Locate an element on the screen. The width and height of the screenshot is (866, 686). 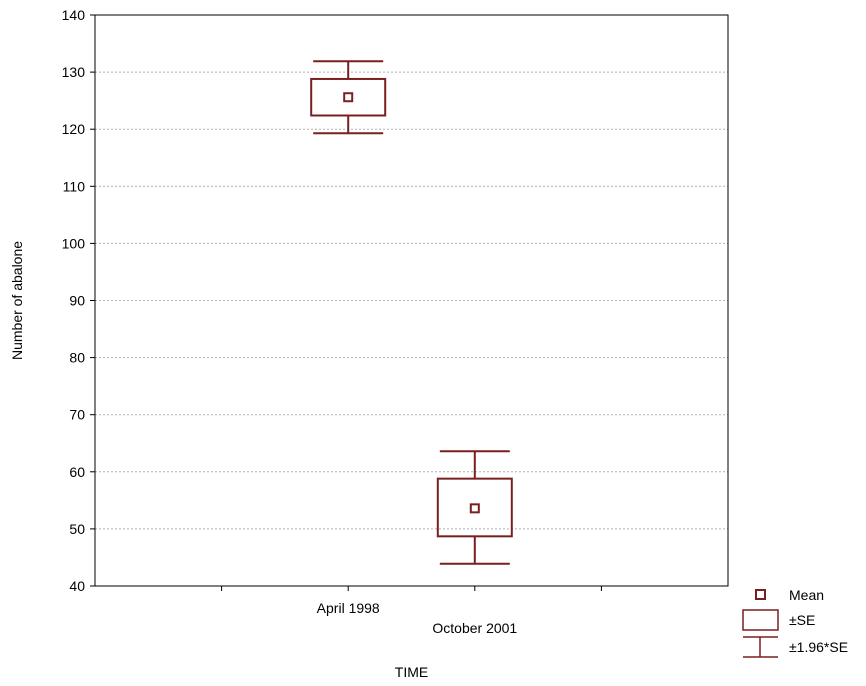
legend-mean-label: Mean is located at coordinates (806, 595).